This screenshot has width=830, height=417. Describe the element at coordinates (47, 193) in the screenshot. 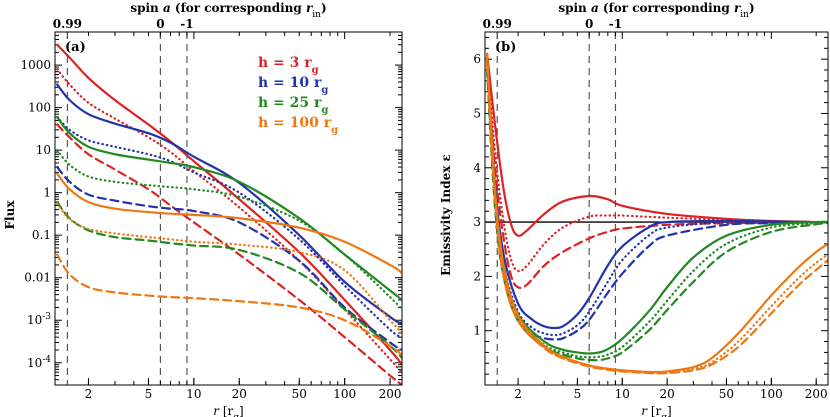

I see `y-tick-label-3: 1` at that location.